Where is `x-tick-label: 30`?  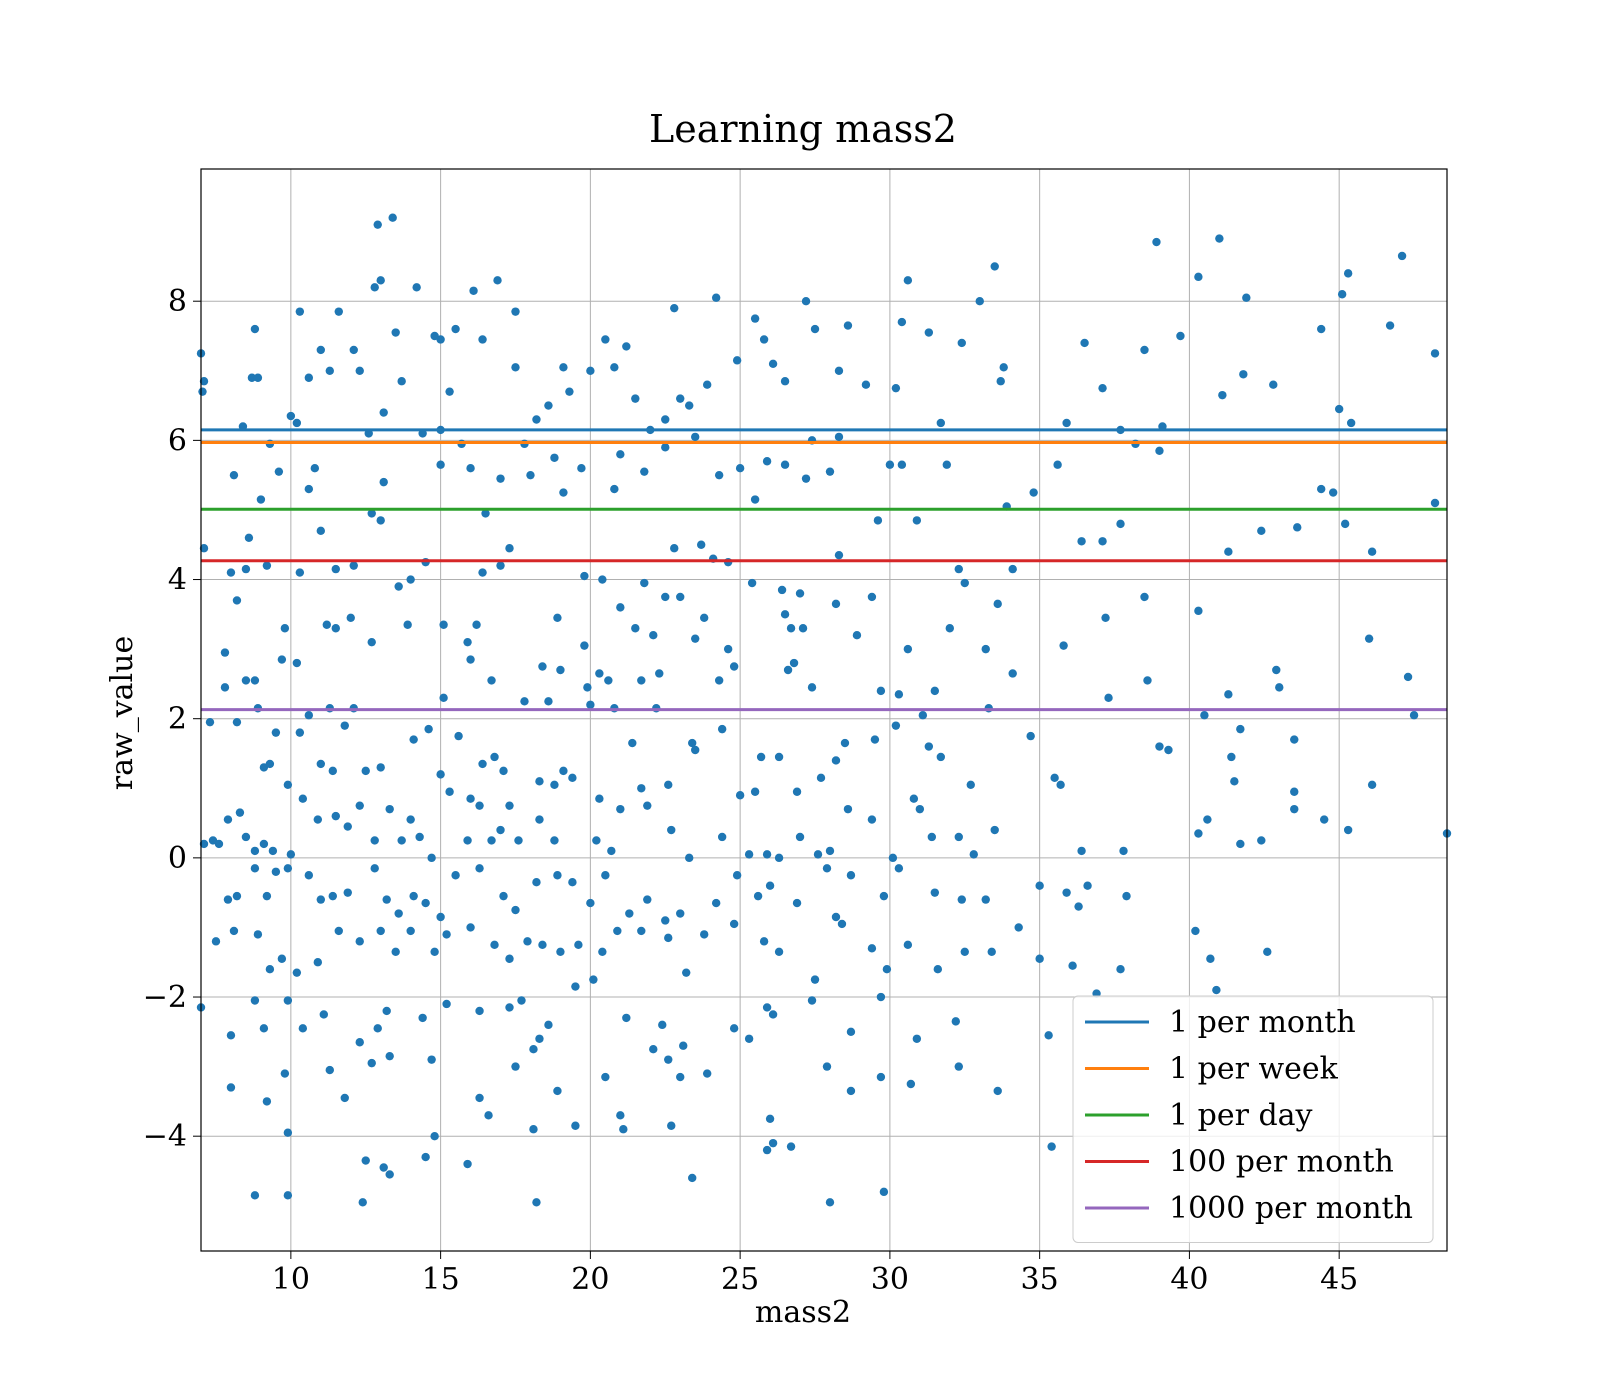
x-tick-label: 30 is located at coordinates (890, 1279).